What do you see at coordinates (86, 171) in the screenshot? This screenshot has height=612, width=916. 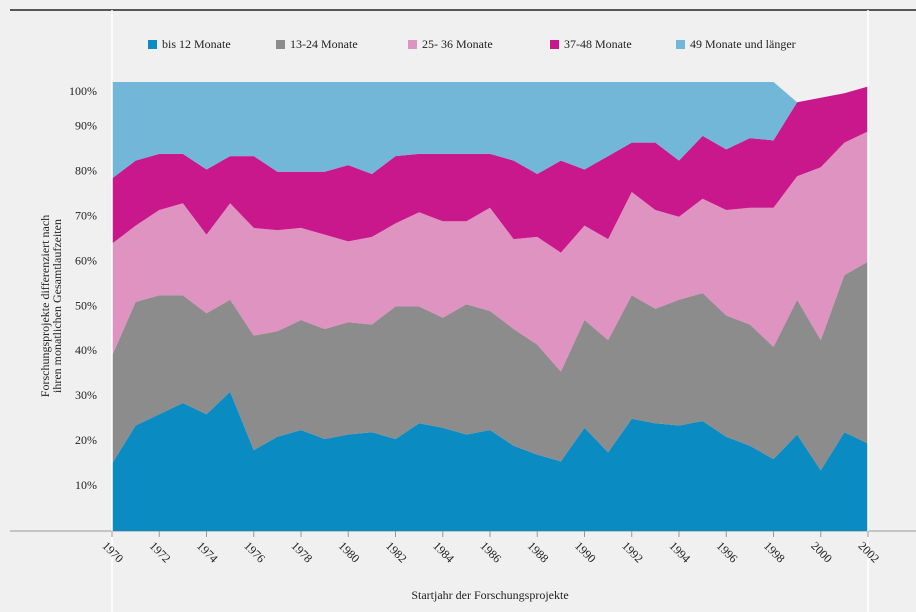 I see `y-tick-label: 80%` at bounding box center [86, 171].